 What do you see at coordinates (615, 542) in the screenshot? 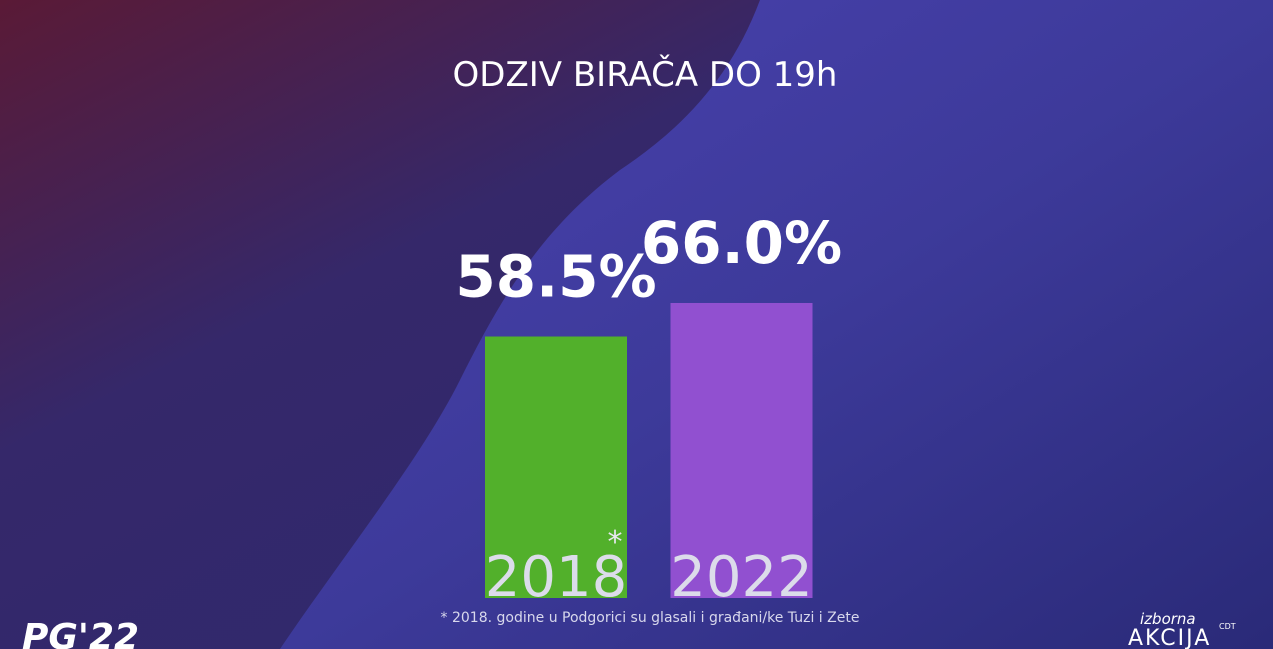
I see `annotation: *` at bounding box center [615, 542].